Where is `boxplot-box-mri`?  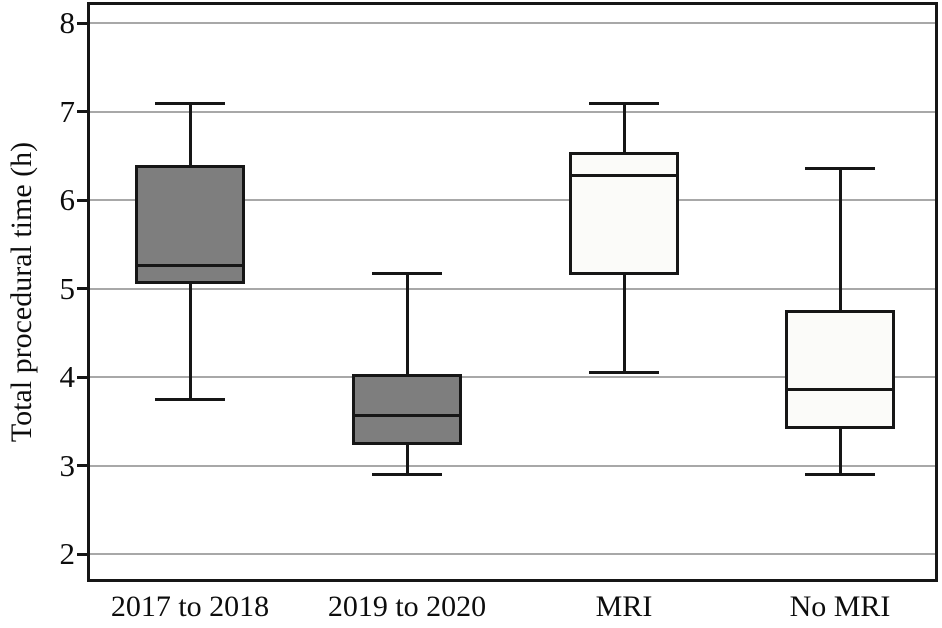
boxplot-box-mri is located at coordinates (624, 214).